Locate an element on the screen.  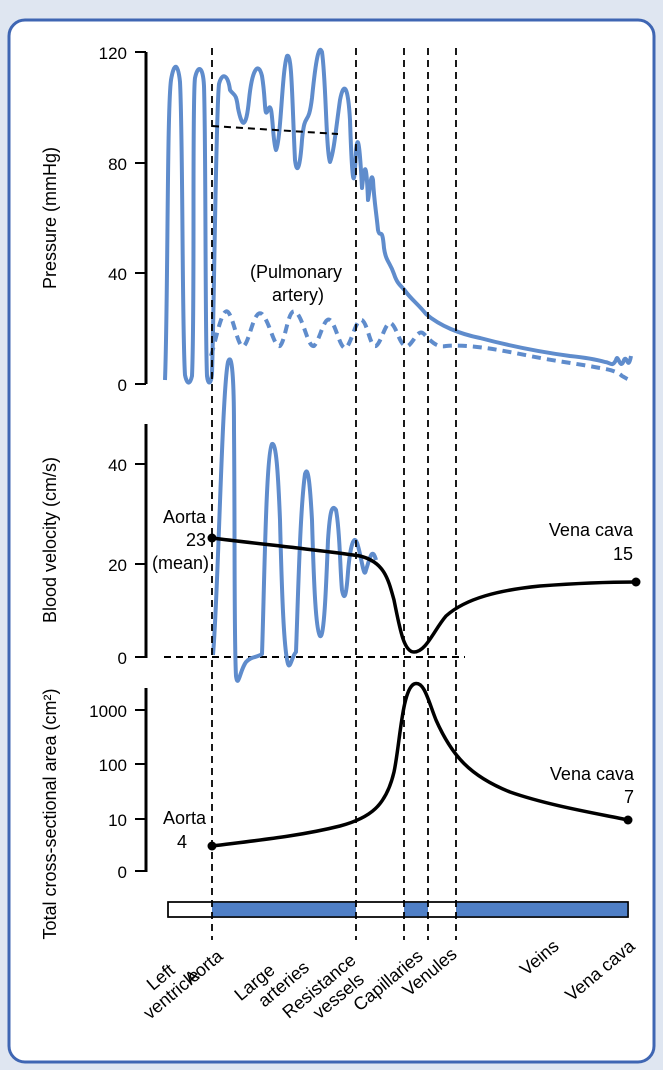
mean-aortic-pressure-line is located at coordinates (275, 130).